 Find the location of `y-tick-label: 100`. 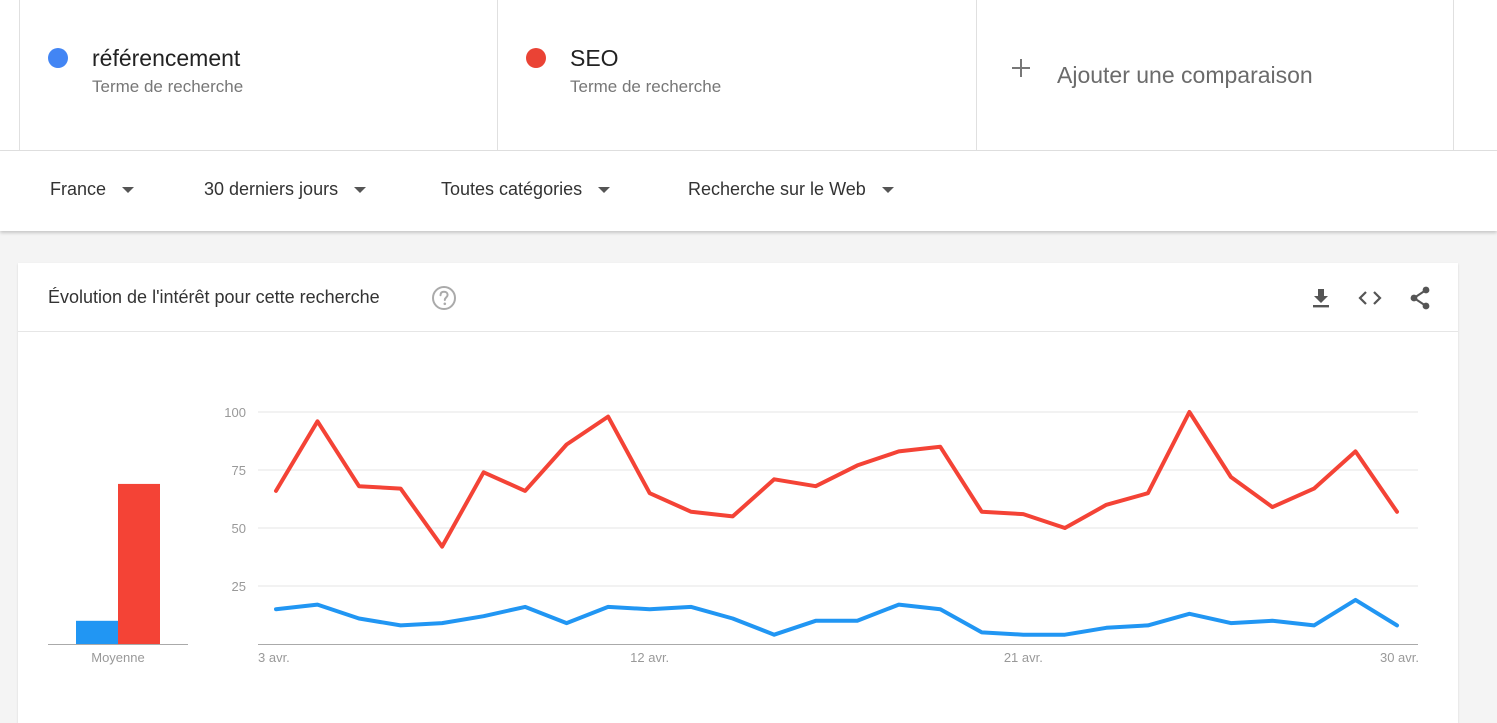

y-tick-label: 100 is located at coordinates (235, 412).